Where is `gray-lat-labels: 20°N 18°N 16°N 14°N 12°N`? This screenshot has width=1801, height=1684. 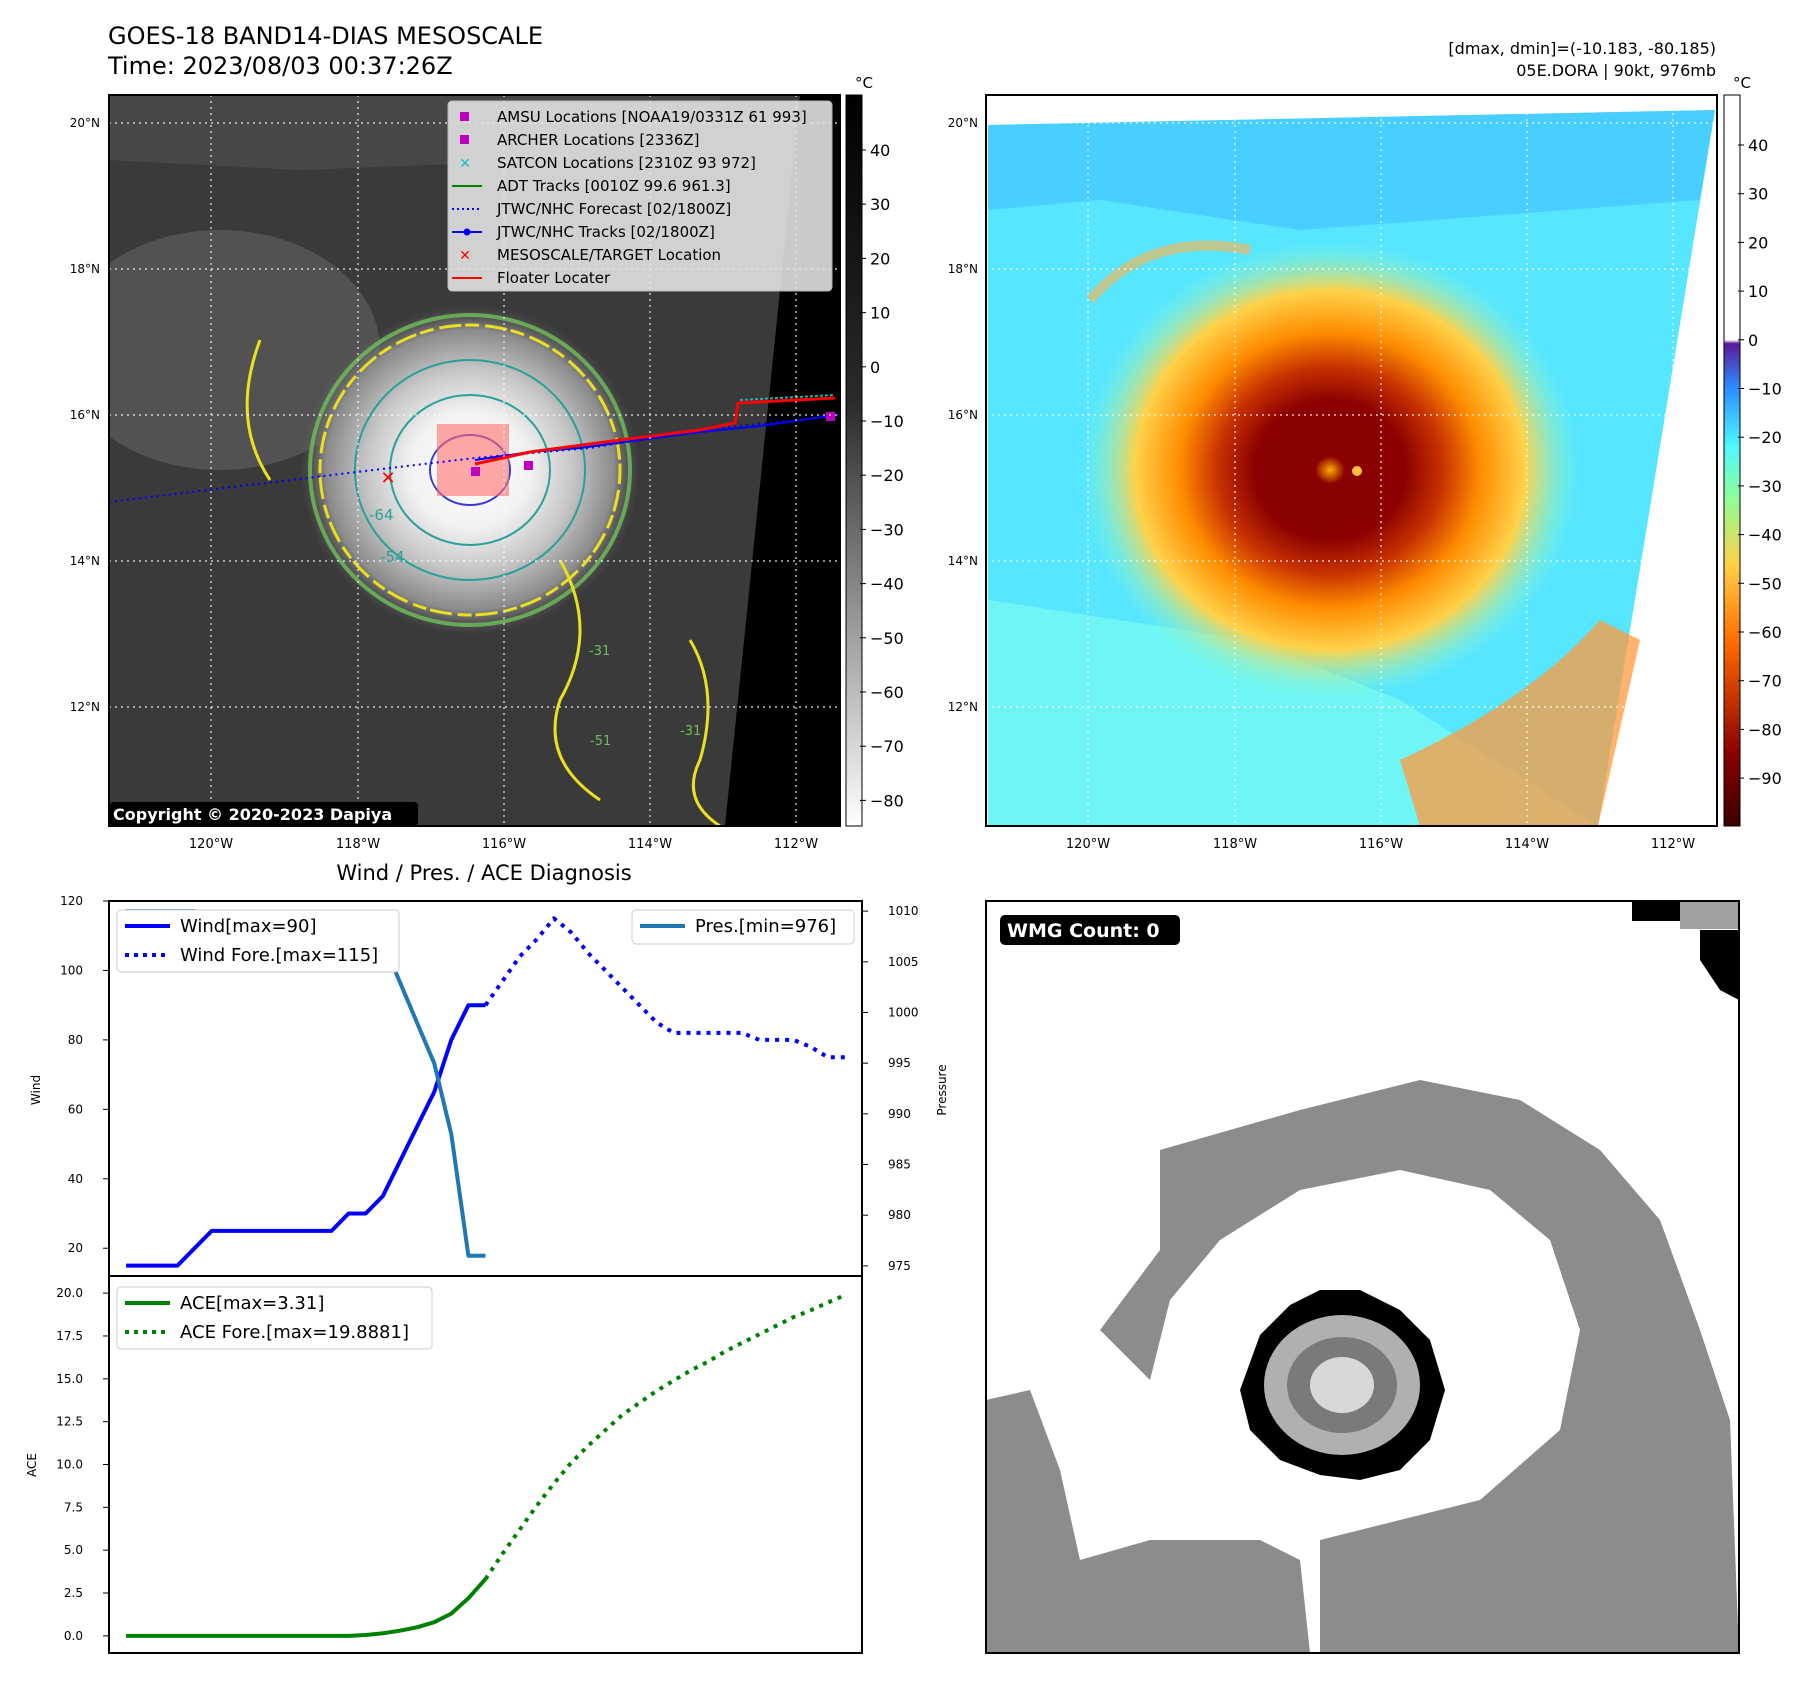 gray-lat-labels: 20°N 18°N 16°N 14°N 12°N is located at coordinates (85, 415).